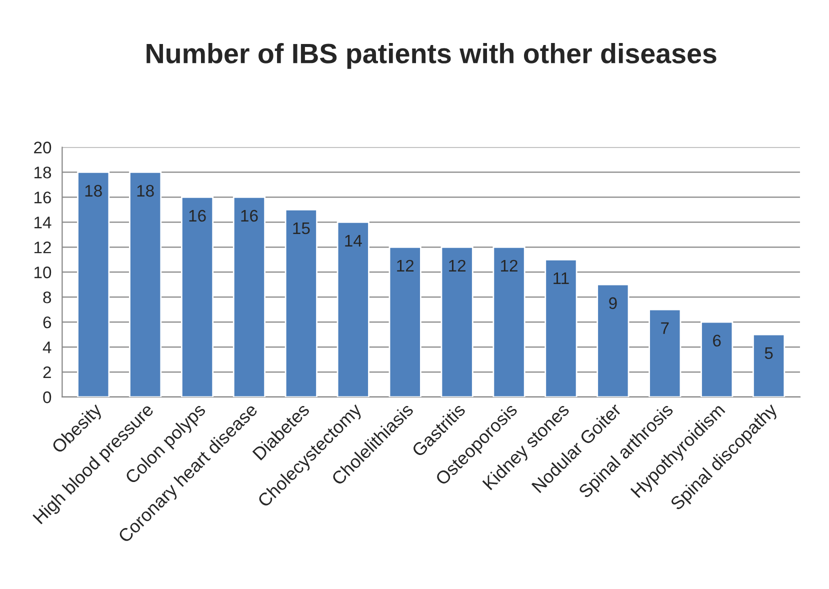  Describe the element at coordinates (561, 278) in the screenshot. I see `data-label: 11` at that location.